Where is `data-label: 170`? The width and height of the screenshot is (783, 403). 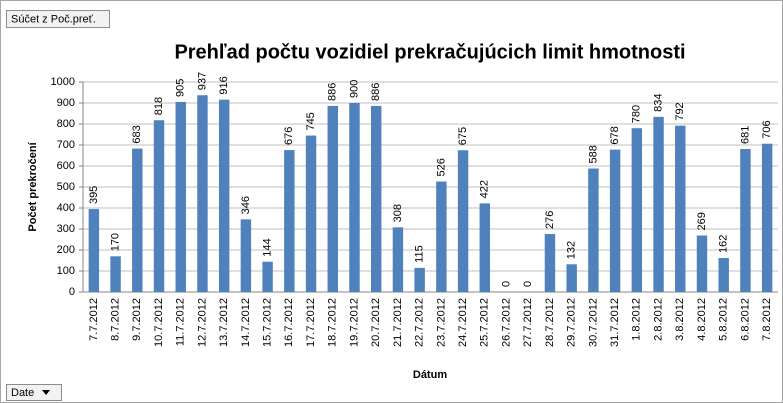 data-label: 170 is located at coordinates (115, 242).